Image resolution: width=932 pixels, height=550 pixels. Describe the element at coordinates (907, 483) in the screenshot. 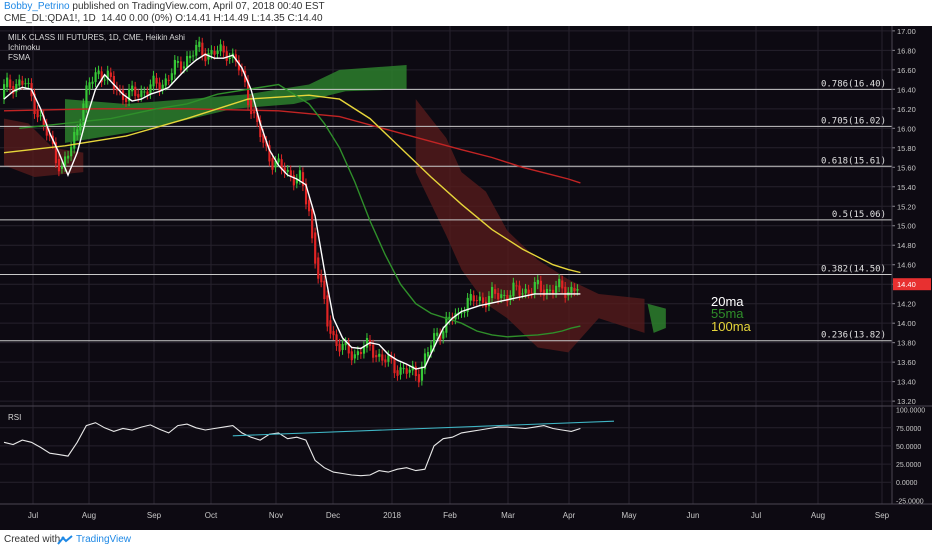

I see `rsi-tick-label-4: 0.0000` at that location.